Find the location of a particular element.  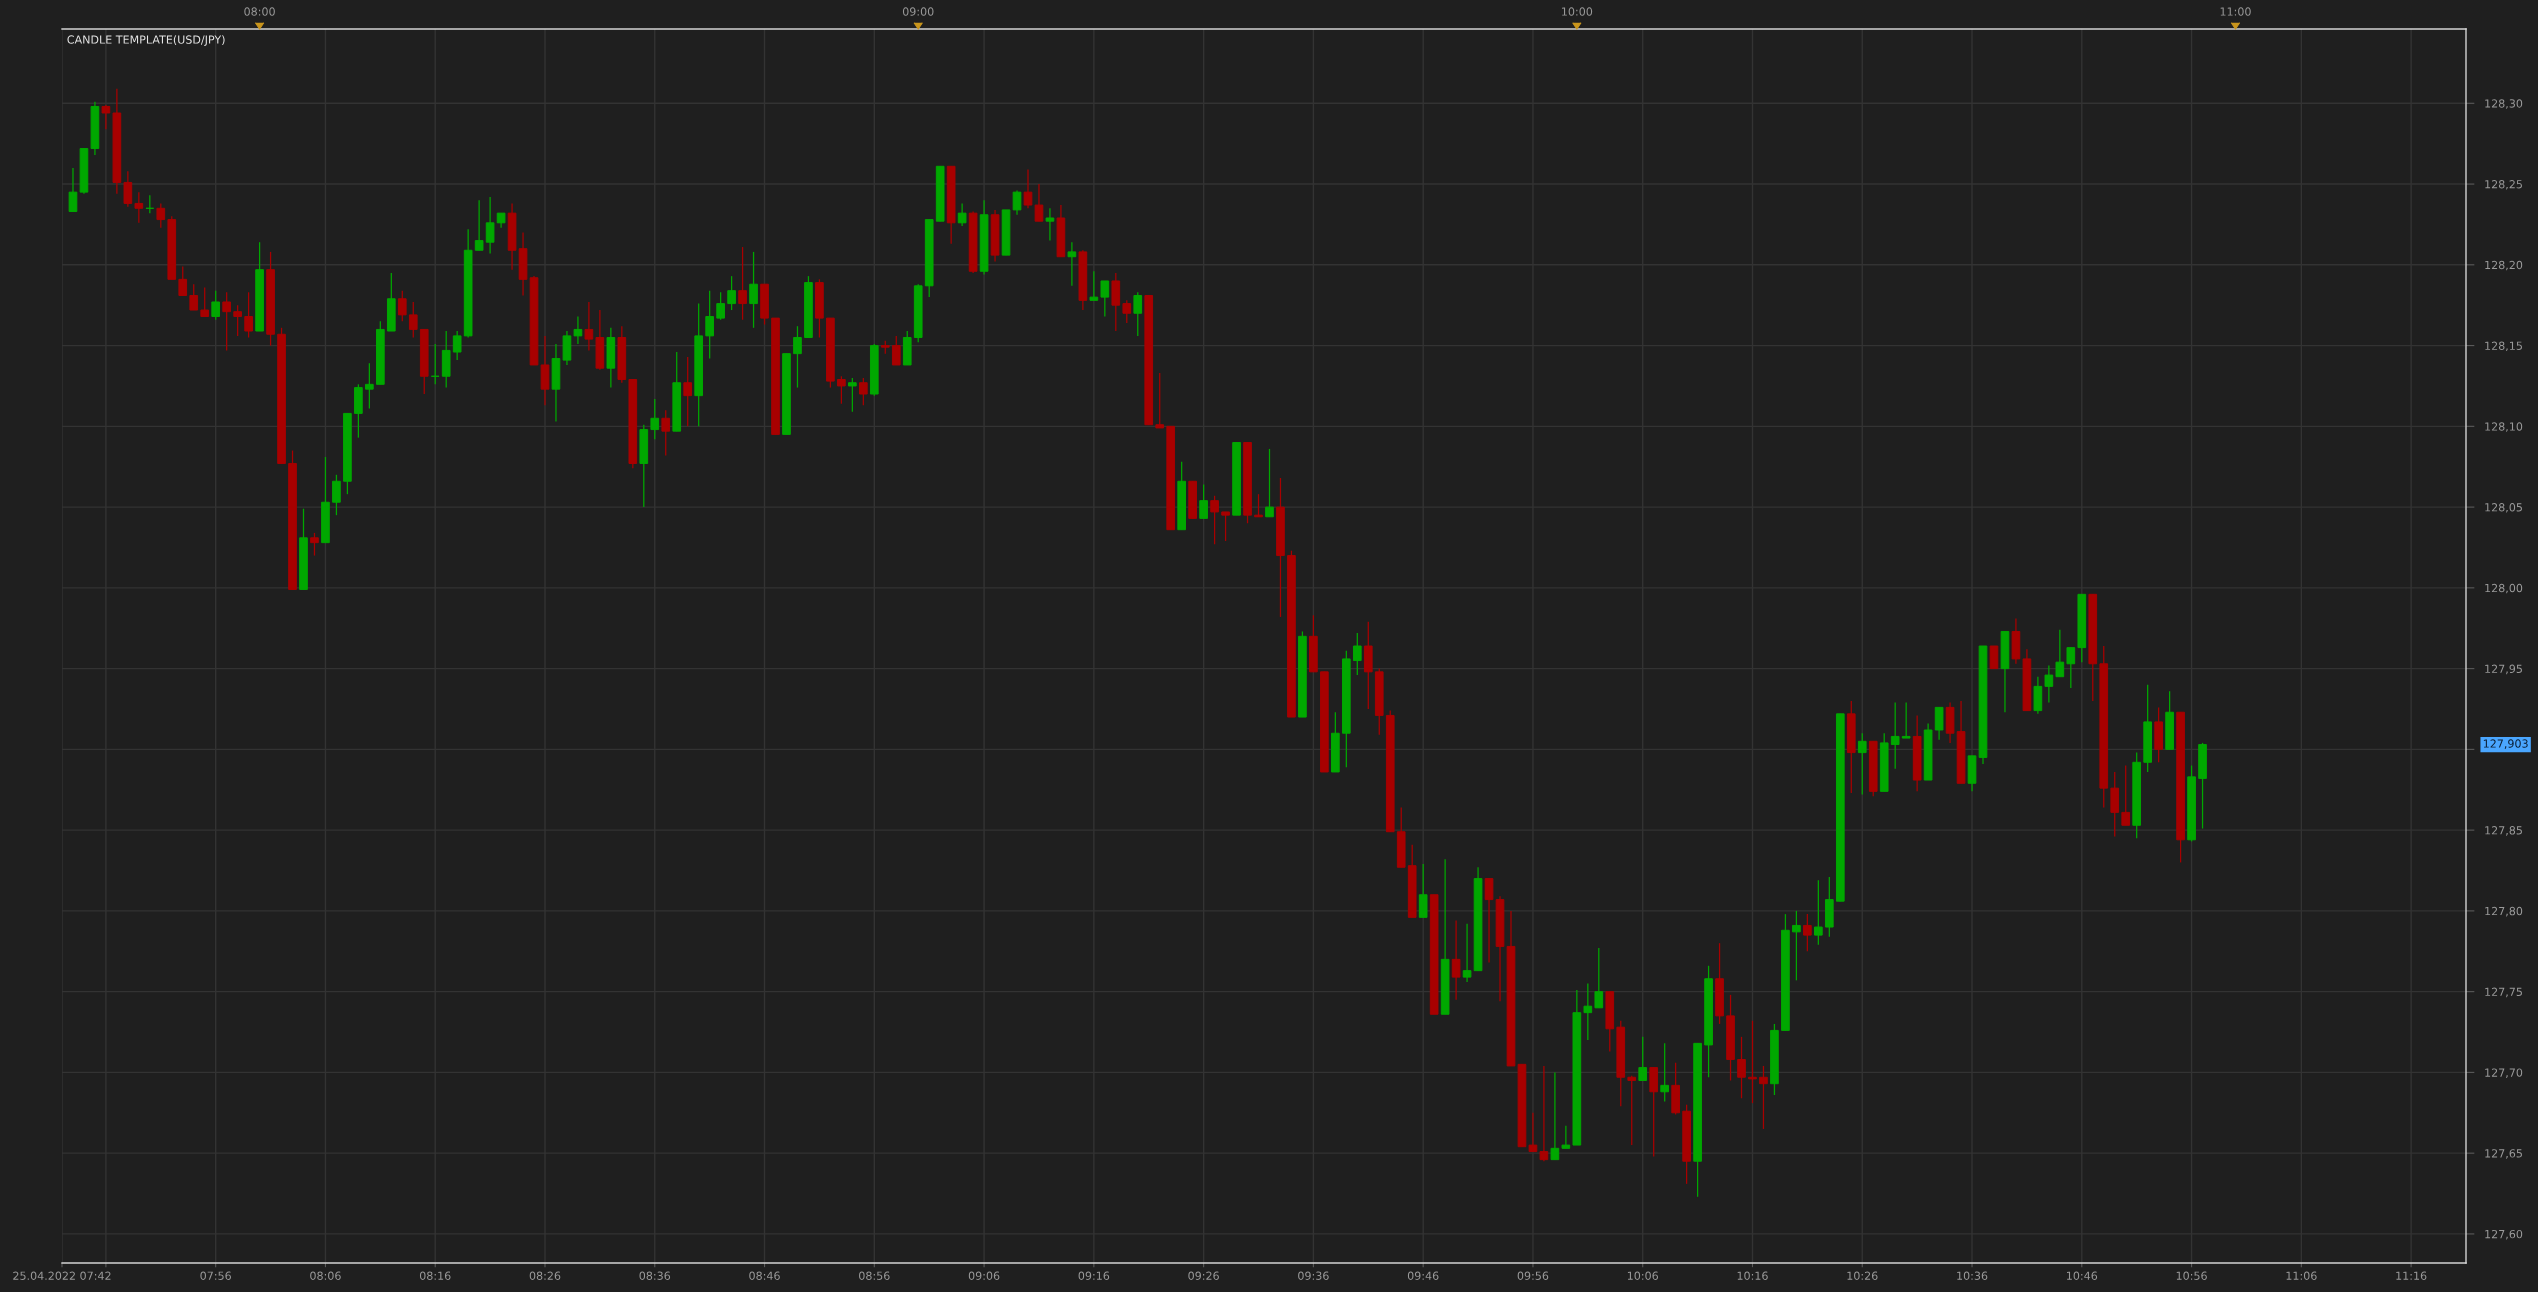

y-tick-label: 128,25 is located at coordinates (2503, 185).